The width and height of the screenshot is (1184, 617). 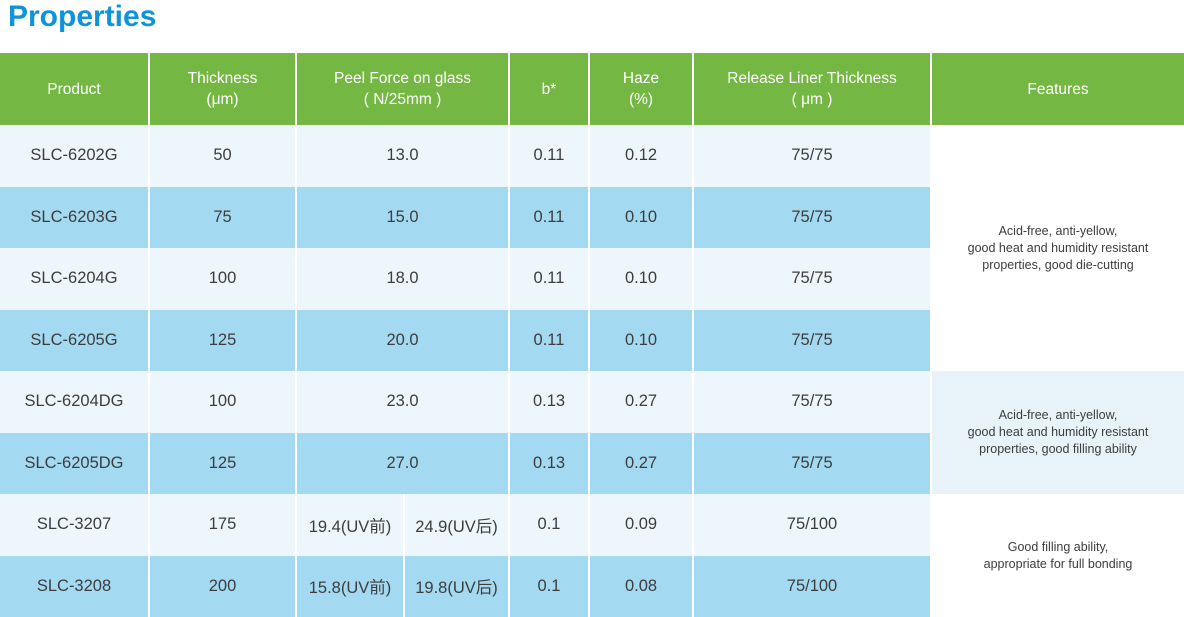 I want to click on cell-peel-uv-after: 19.8(UV后), so click(x=456, y=586).